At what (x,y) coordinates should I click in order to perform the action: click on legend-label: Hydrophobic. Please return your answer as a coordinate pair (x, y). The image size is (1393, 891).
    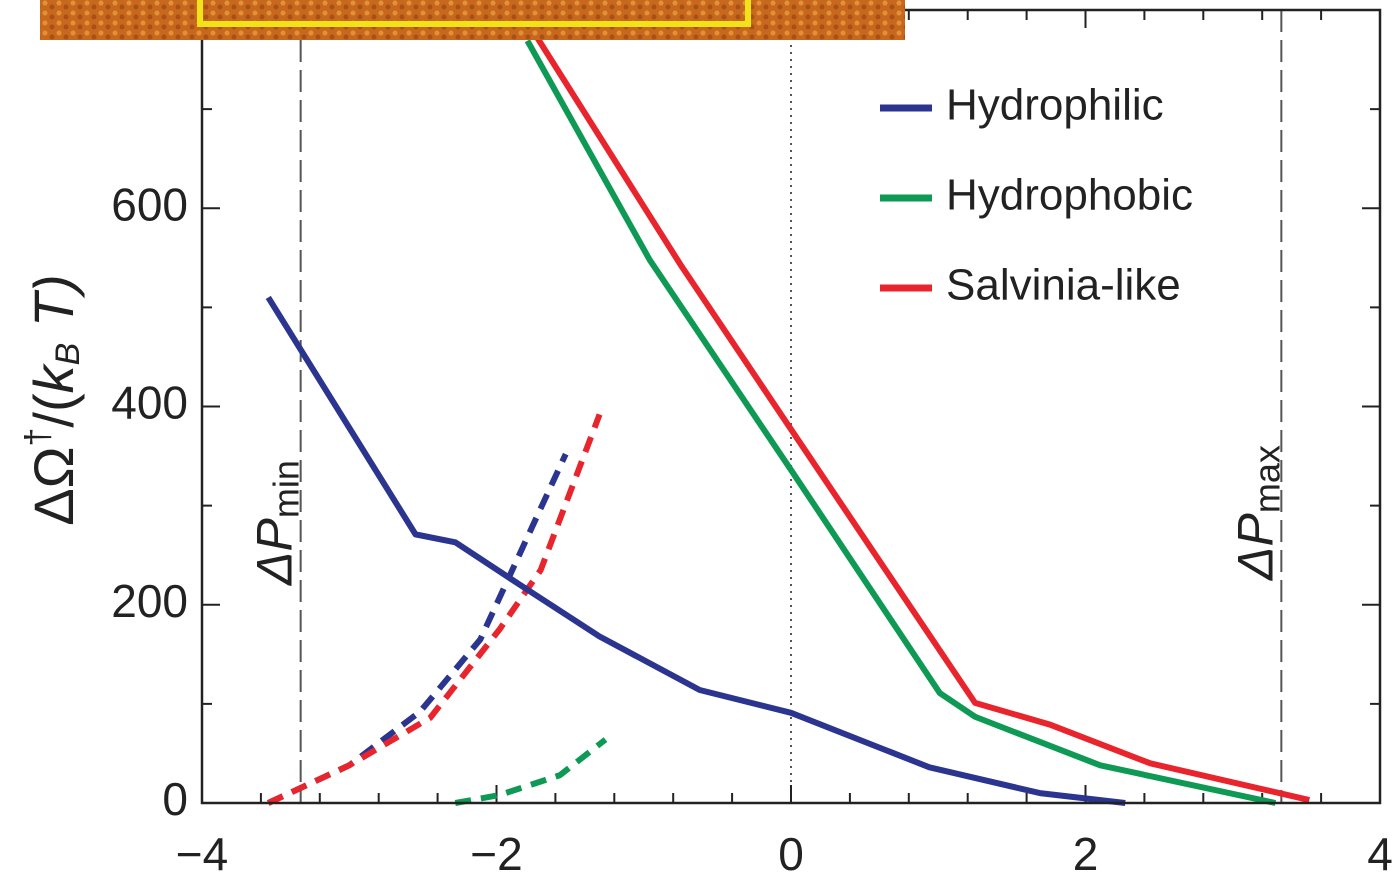
    Looking at the image, I should click on (1069, 195).